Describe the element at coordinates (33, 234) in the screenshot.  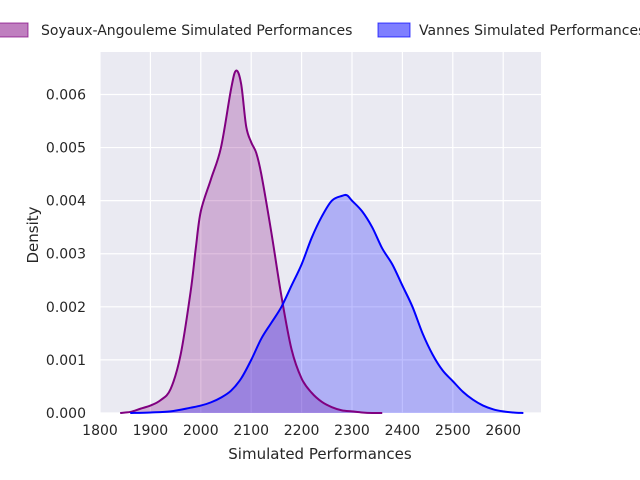
I see `y-axis-label: Density` at that location.